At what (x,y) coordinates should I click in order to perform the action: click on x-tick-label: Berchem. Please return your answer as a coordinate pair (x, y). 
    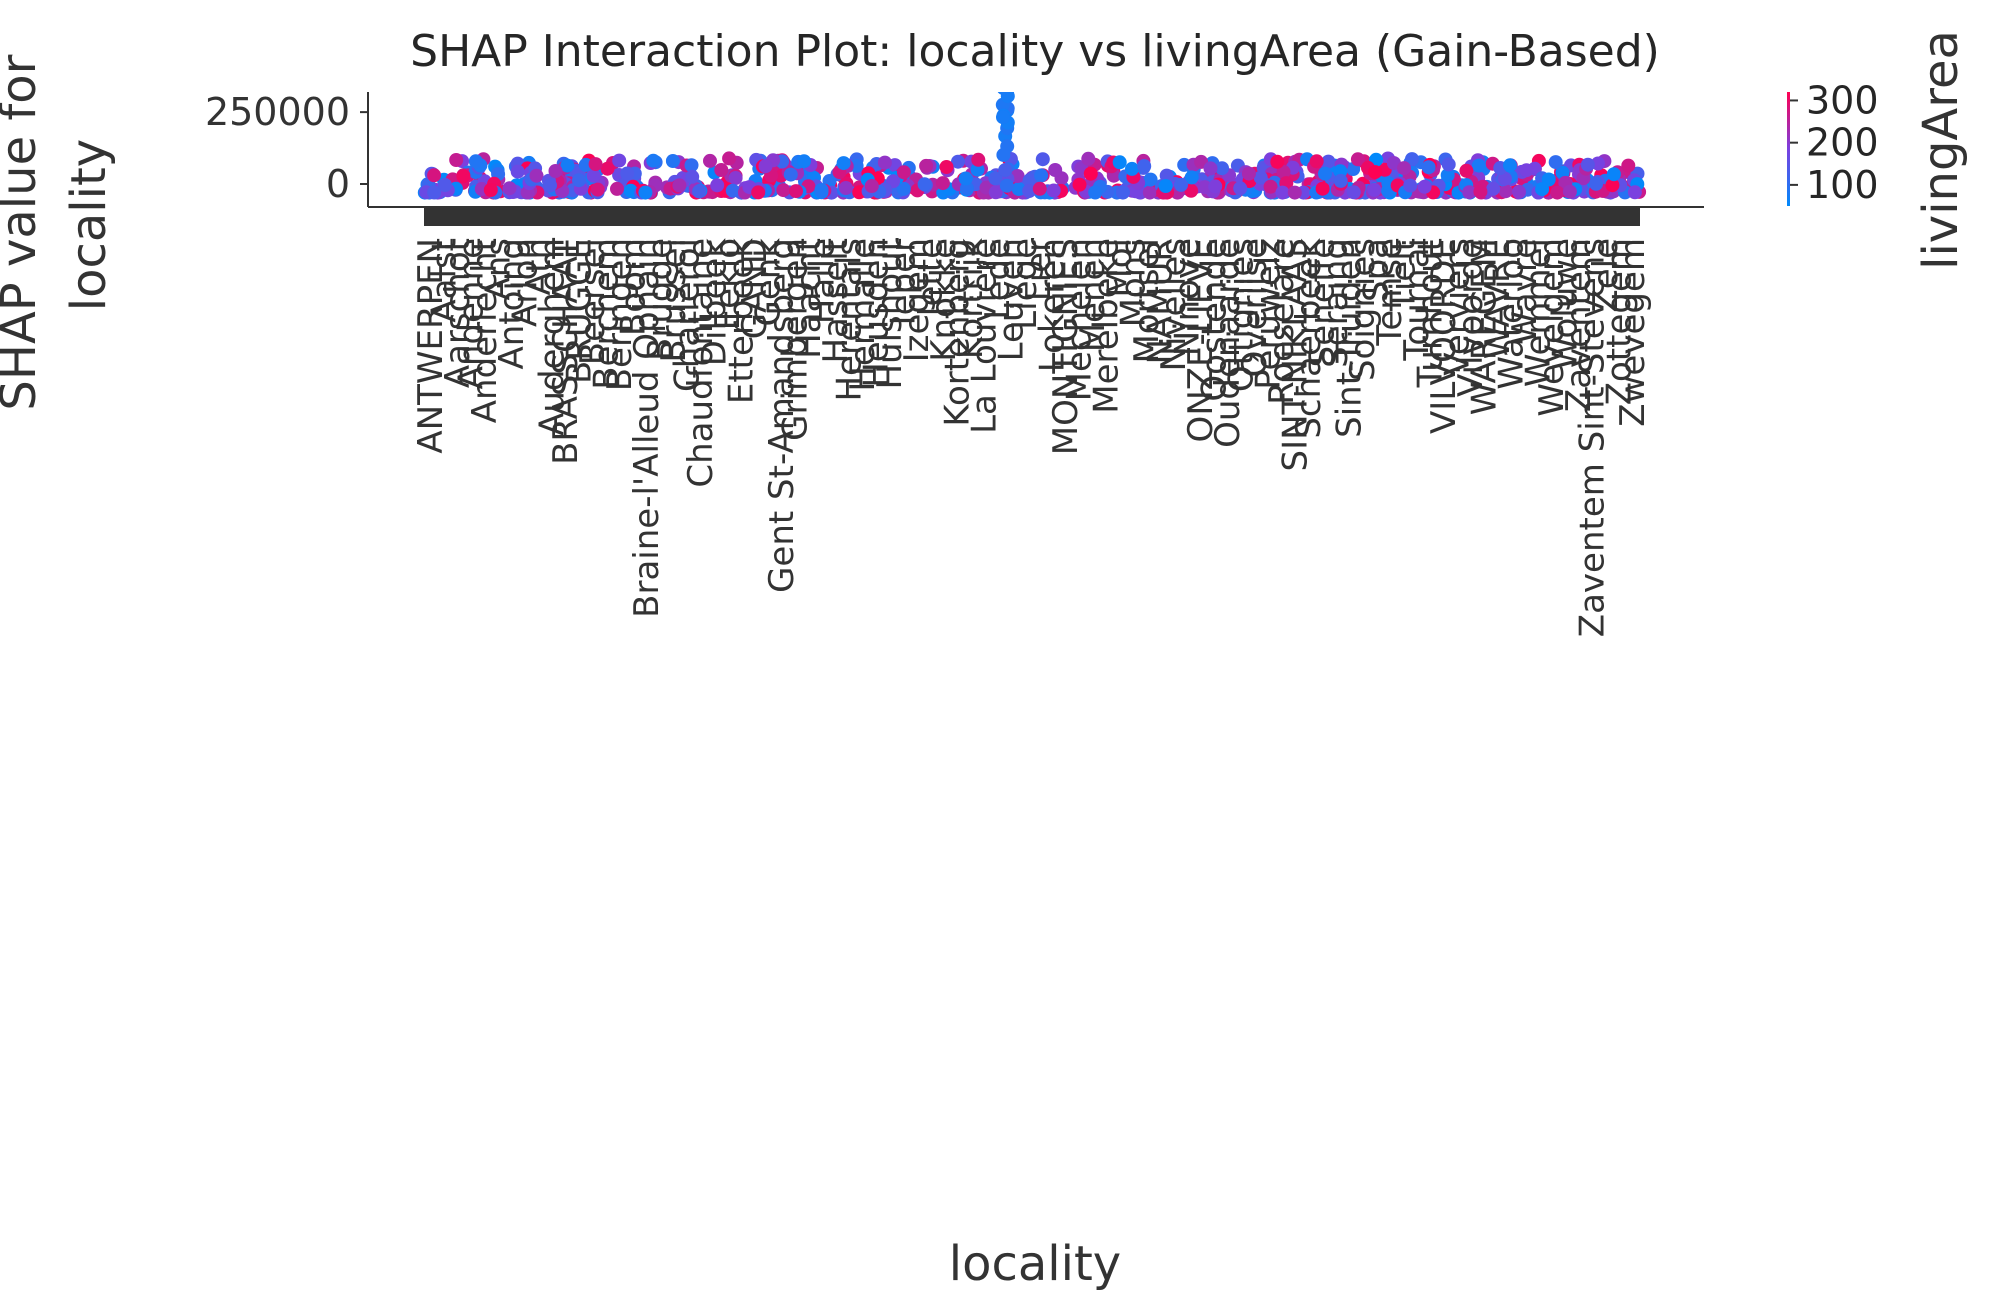
    Looking at the image, I should click on (606, 314).